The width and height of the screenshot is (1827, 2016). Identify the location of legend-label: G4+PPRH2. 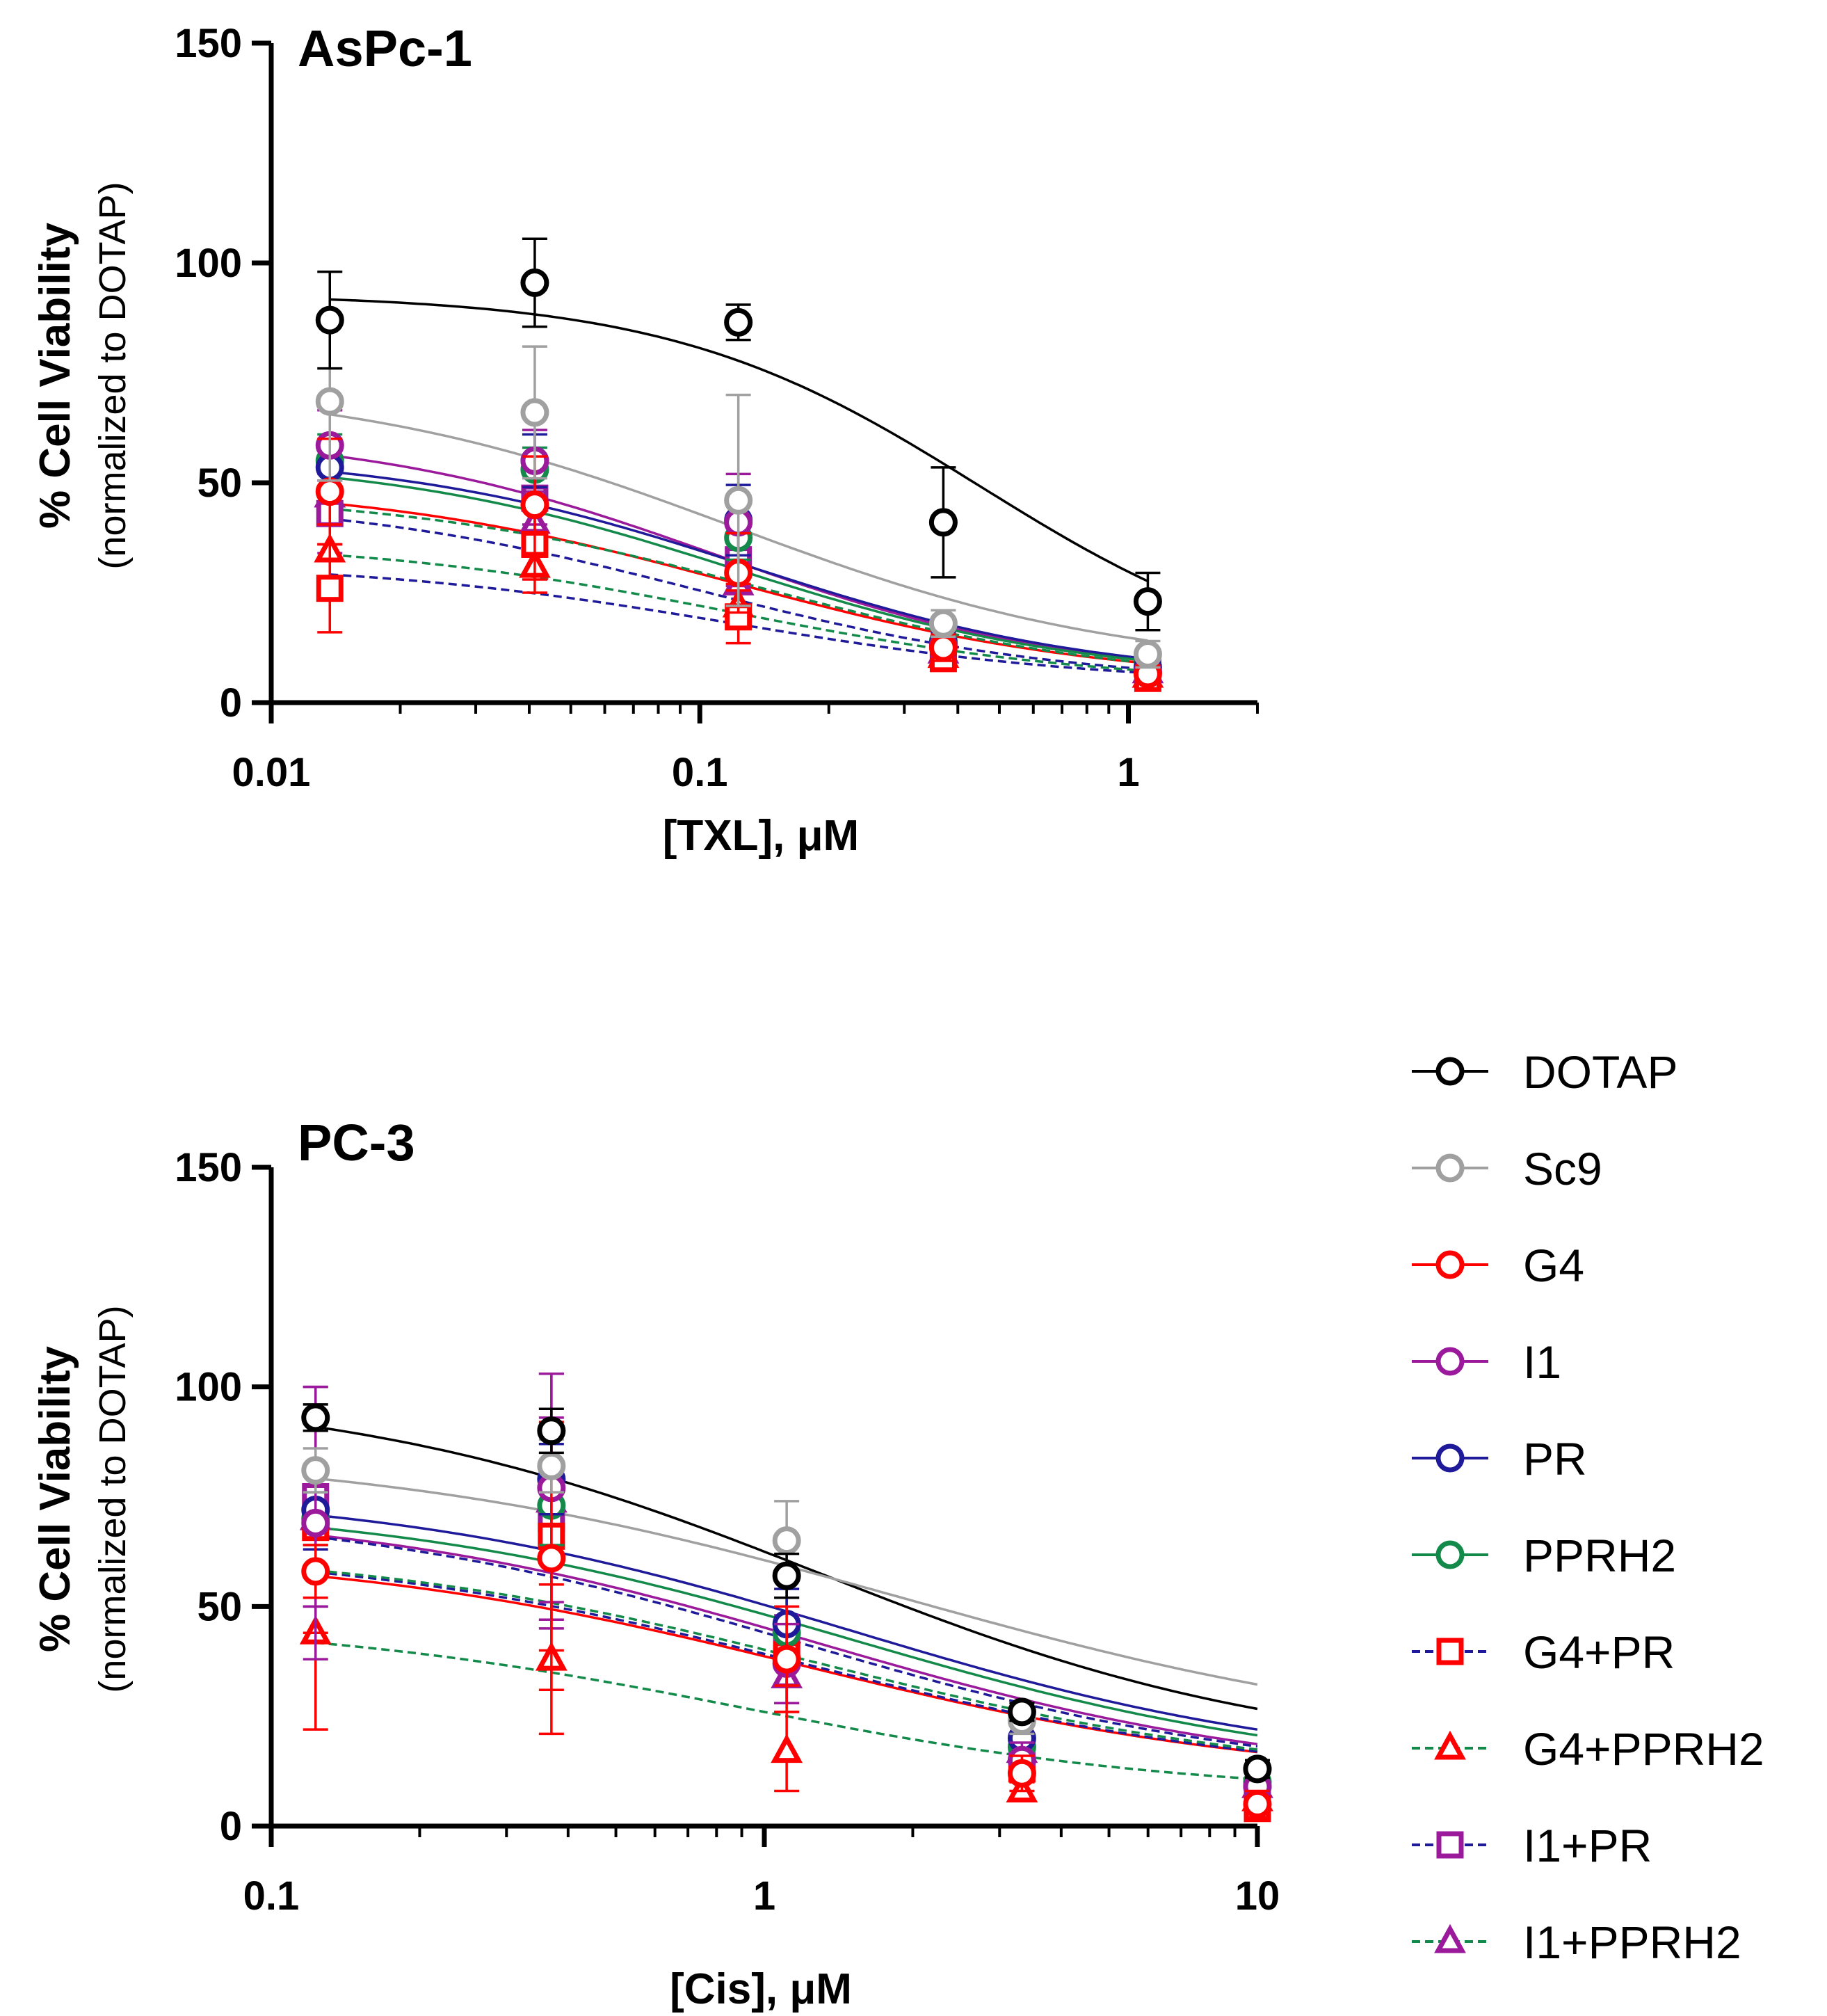
(1643, 1749).